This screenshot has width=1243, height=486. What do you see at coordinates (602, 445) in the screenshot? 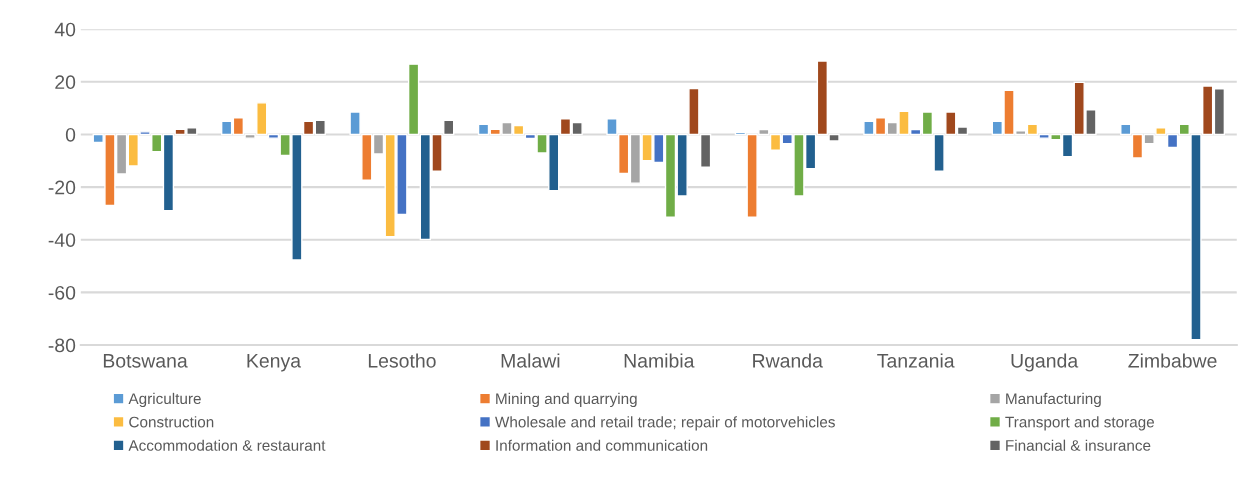
I see `legend-label: Information and communication` at bounding box center [602, 445].